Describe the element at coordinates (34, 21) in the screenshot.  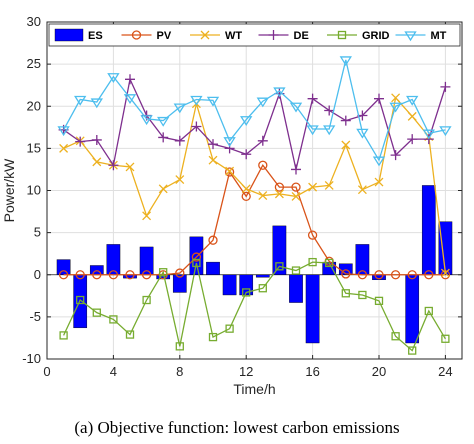
I see `y-tick-label: 30` at that location.